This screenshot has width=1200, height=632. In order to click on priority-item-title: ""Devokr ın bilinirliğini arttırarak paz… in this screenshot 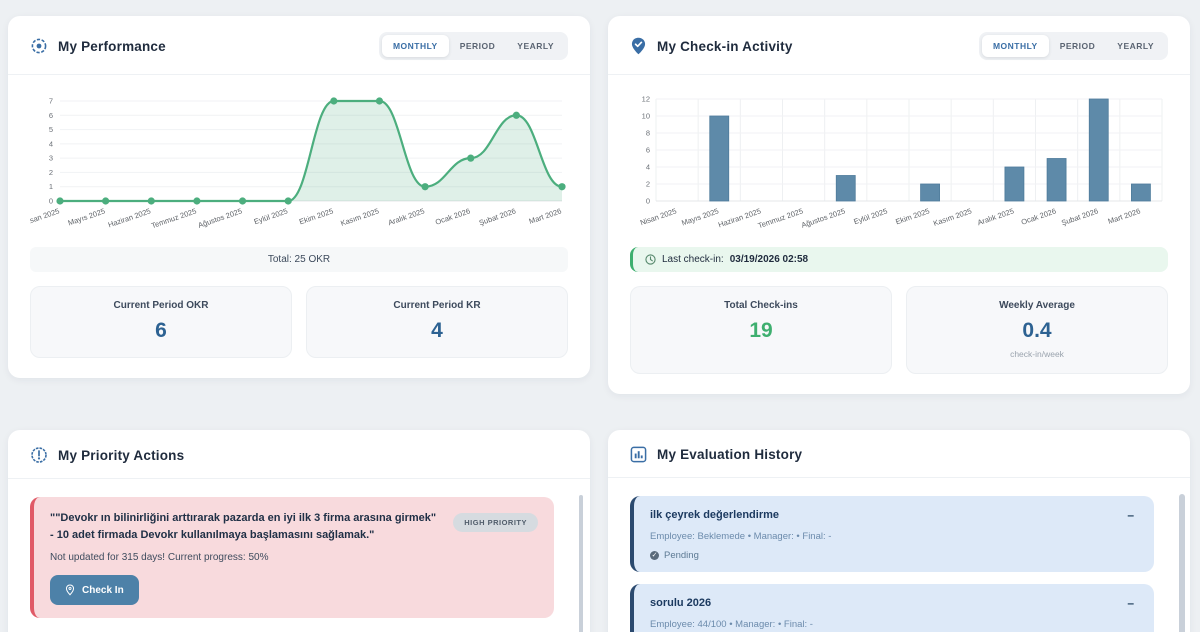, I will do `click(243, 527)`.